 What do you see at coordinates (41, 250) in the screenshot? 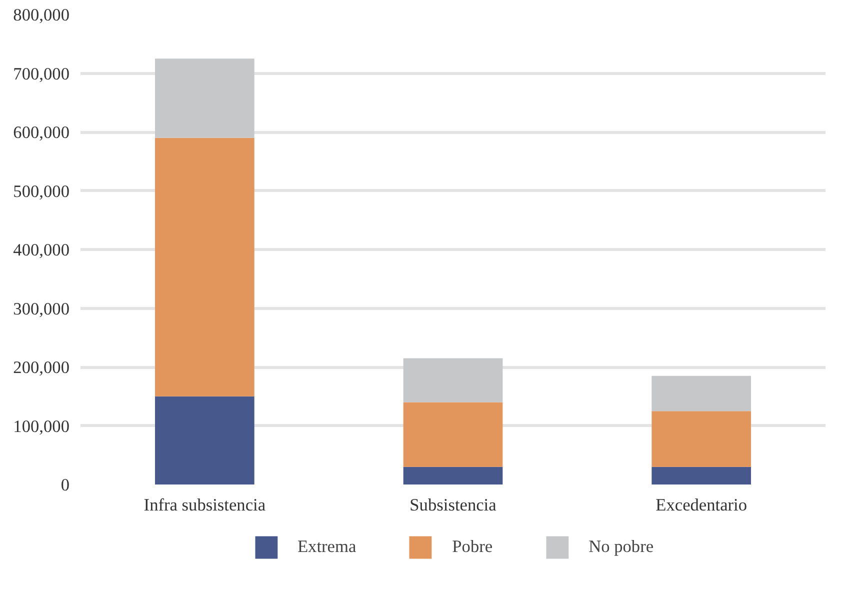
I see `y-tick-label: 400,000` at bounding box center [41, 250].